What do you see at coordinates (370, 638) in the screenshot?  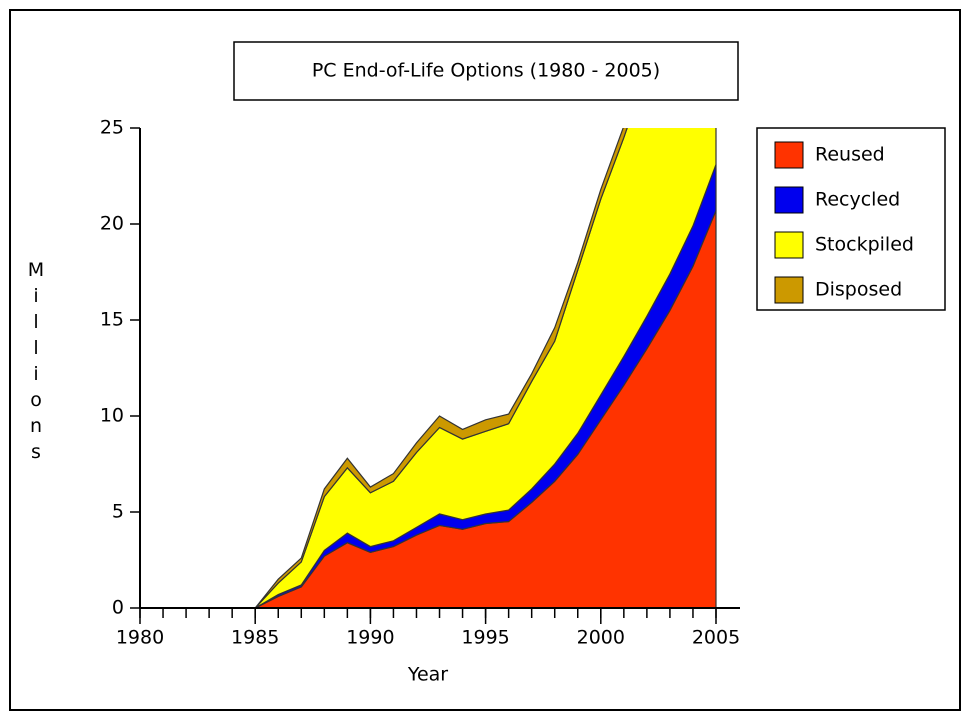 I see `x-tick-label: 1990` at bounding box center [370, 638].